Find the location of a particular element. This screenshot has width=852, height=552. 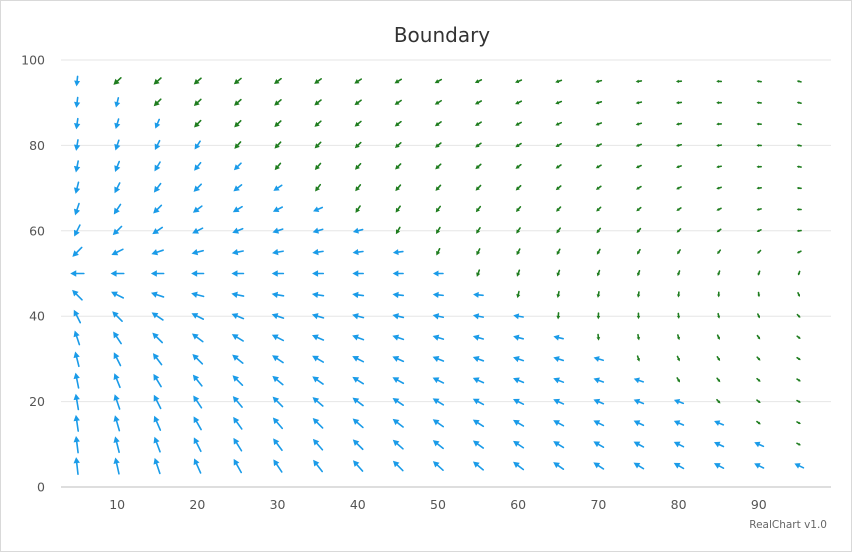

y-tick-label: 40 is located at coordinates (37, 316).